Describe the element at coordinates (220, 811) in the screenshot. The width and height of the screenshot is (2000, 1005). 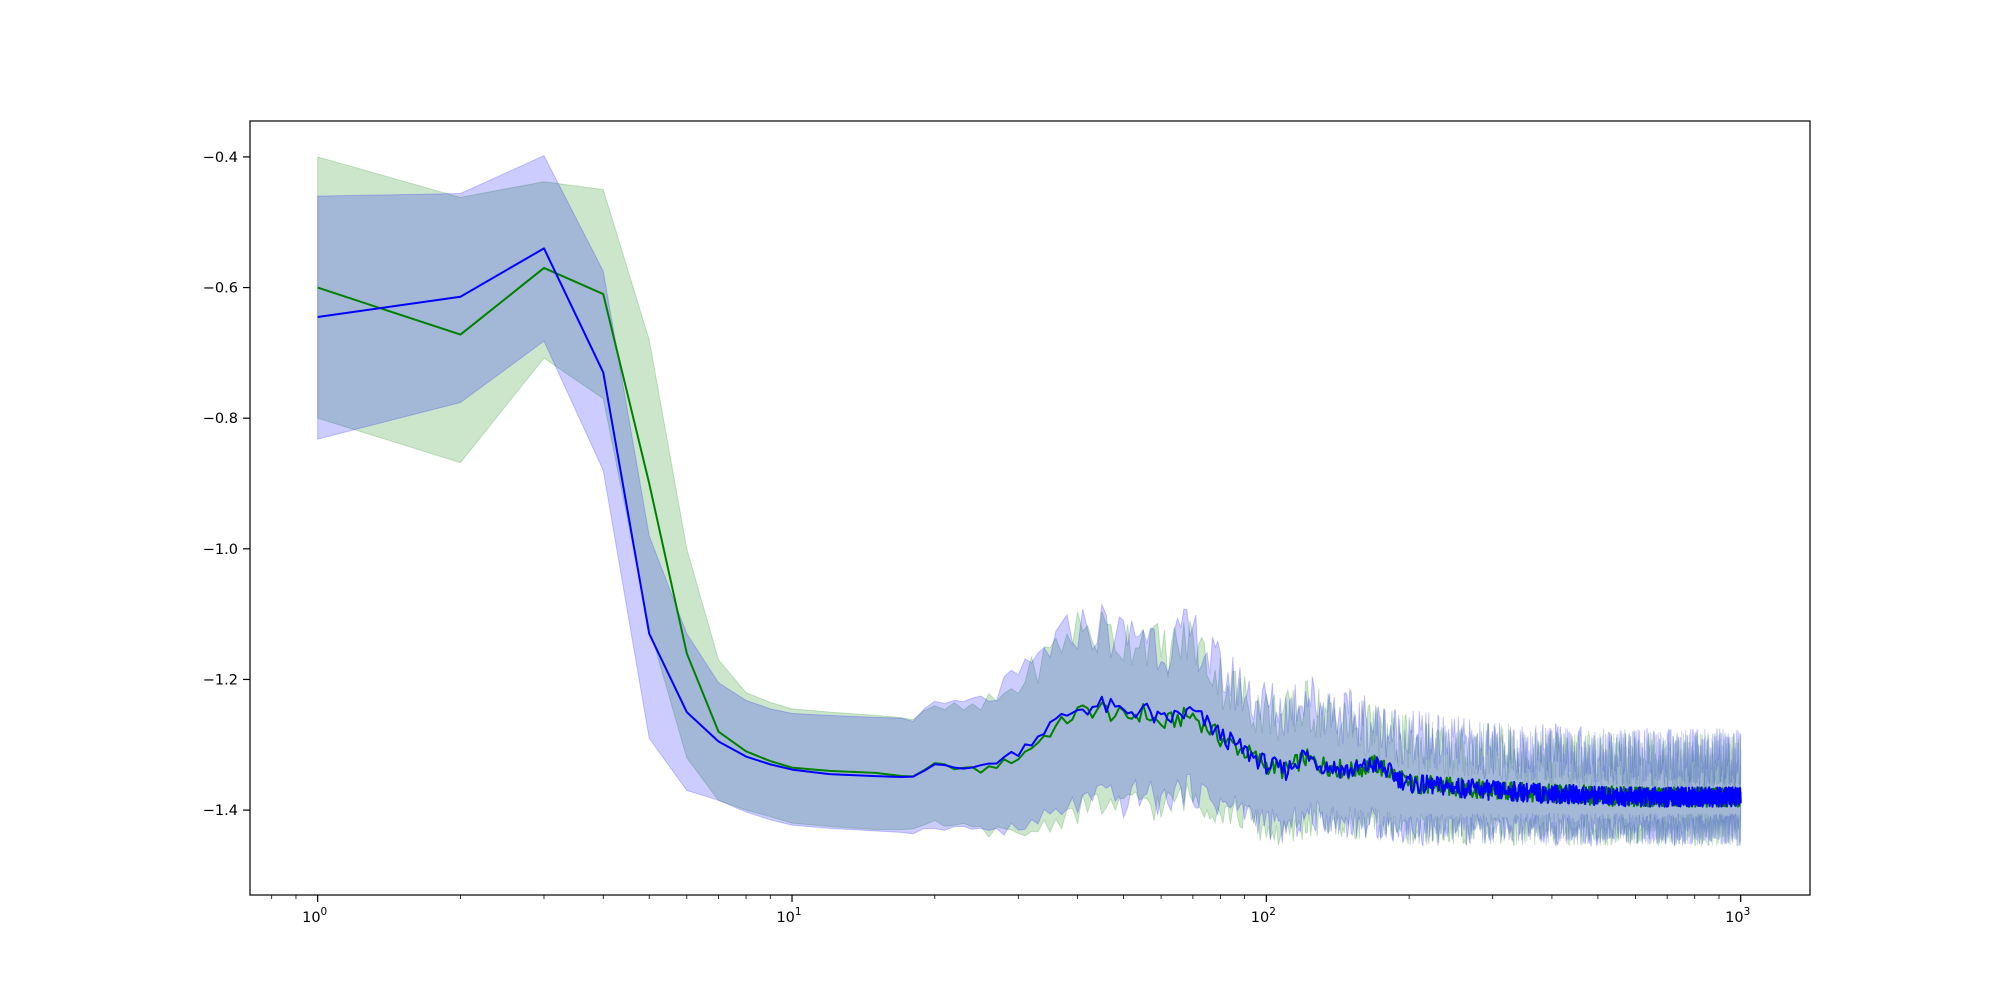
I see `y-tick-label: −1.4` at that location.